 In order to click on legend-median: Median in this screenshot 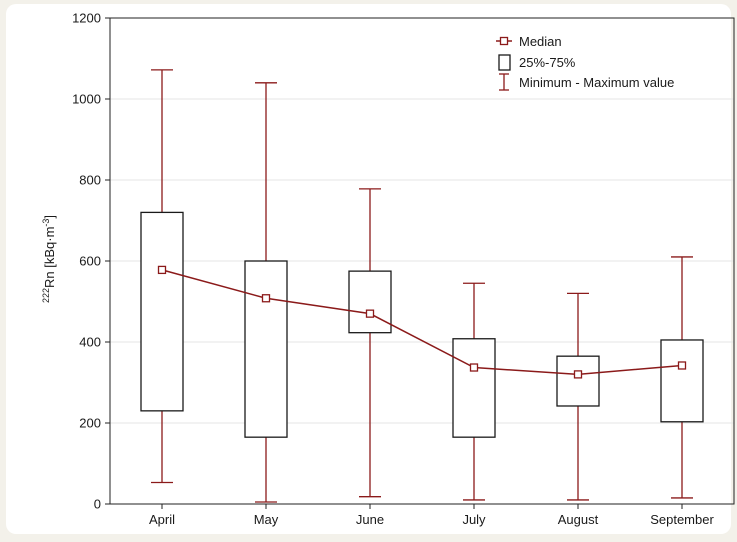, I will do `click(529, 41)`.